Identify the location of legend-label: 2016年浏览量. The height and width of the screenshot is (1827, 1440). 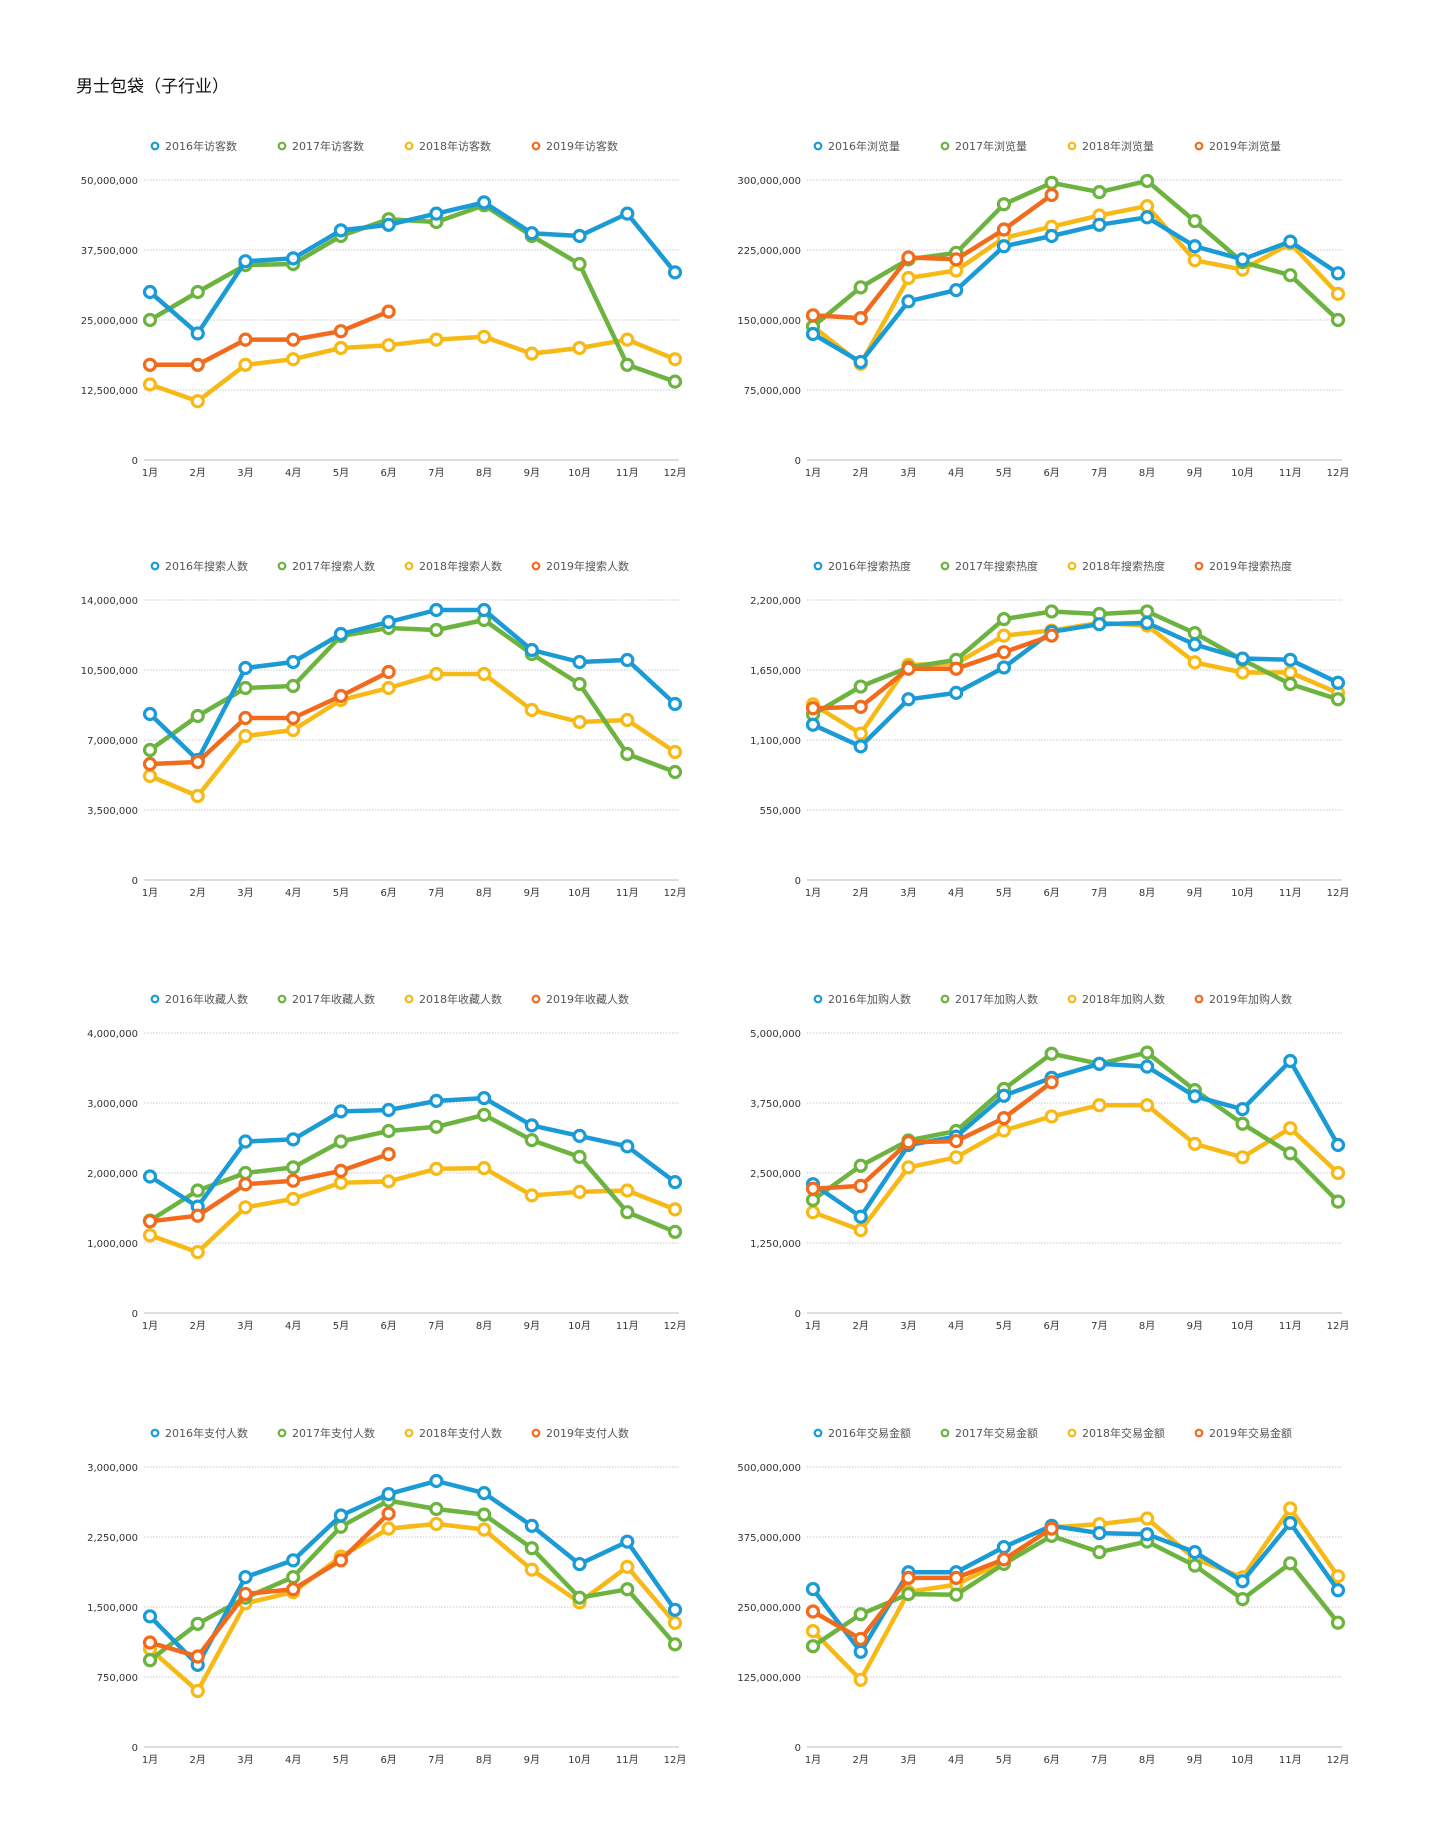
(864, 146).